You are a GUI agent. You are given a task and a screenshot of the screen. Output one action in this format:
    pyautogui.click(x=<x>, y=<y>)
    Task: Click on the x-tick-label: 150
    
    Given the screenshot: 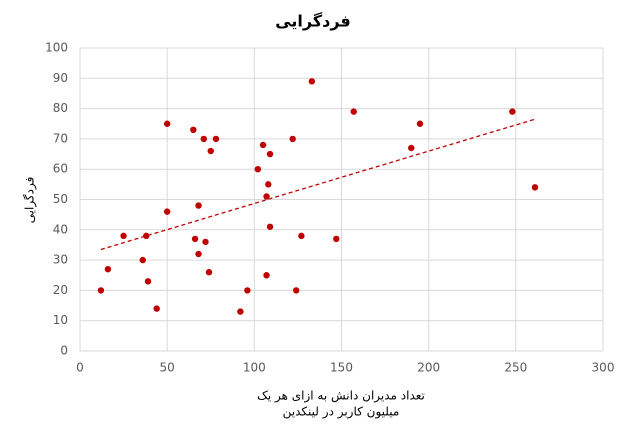 What is the action you would take?
    pyautogui.click(x=341, y=368)
    